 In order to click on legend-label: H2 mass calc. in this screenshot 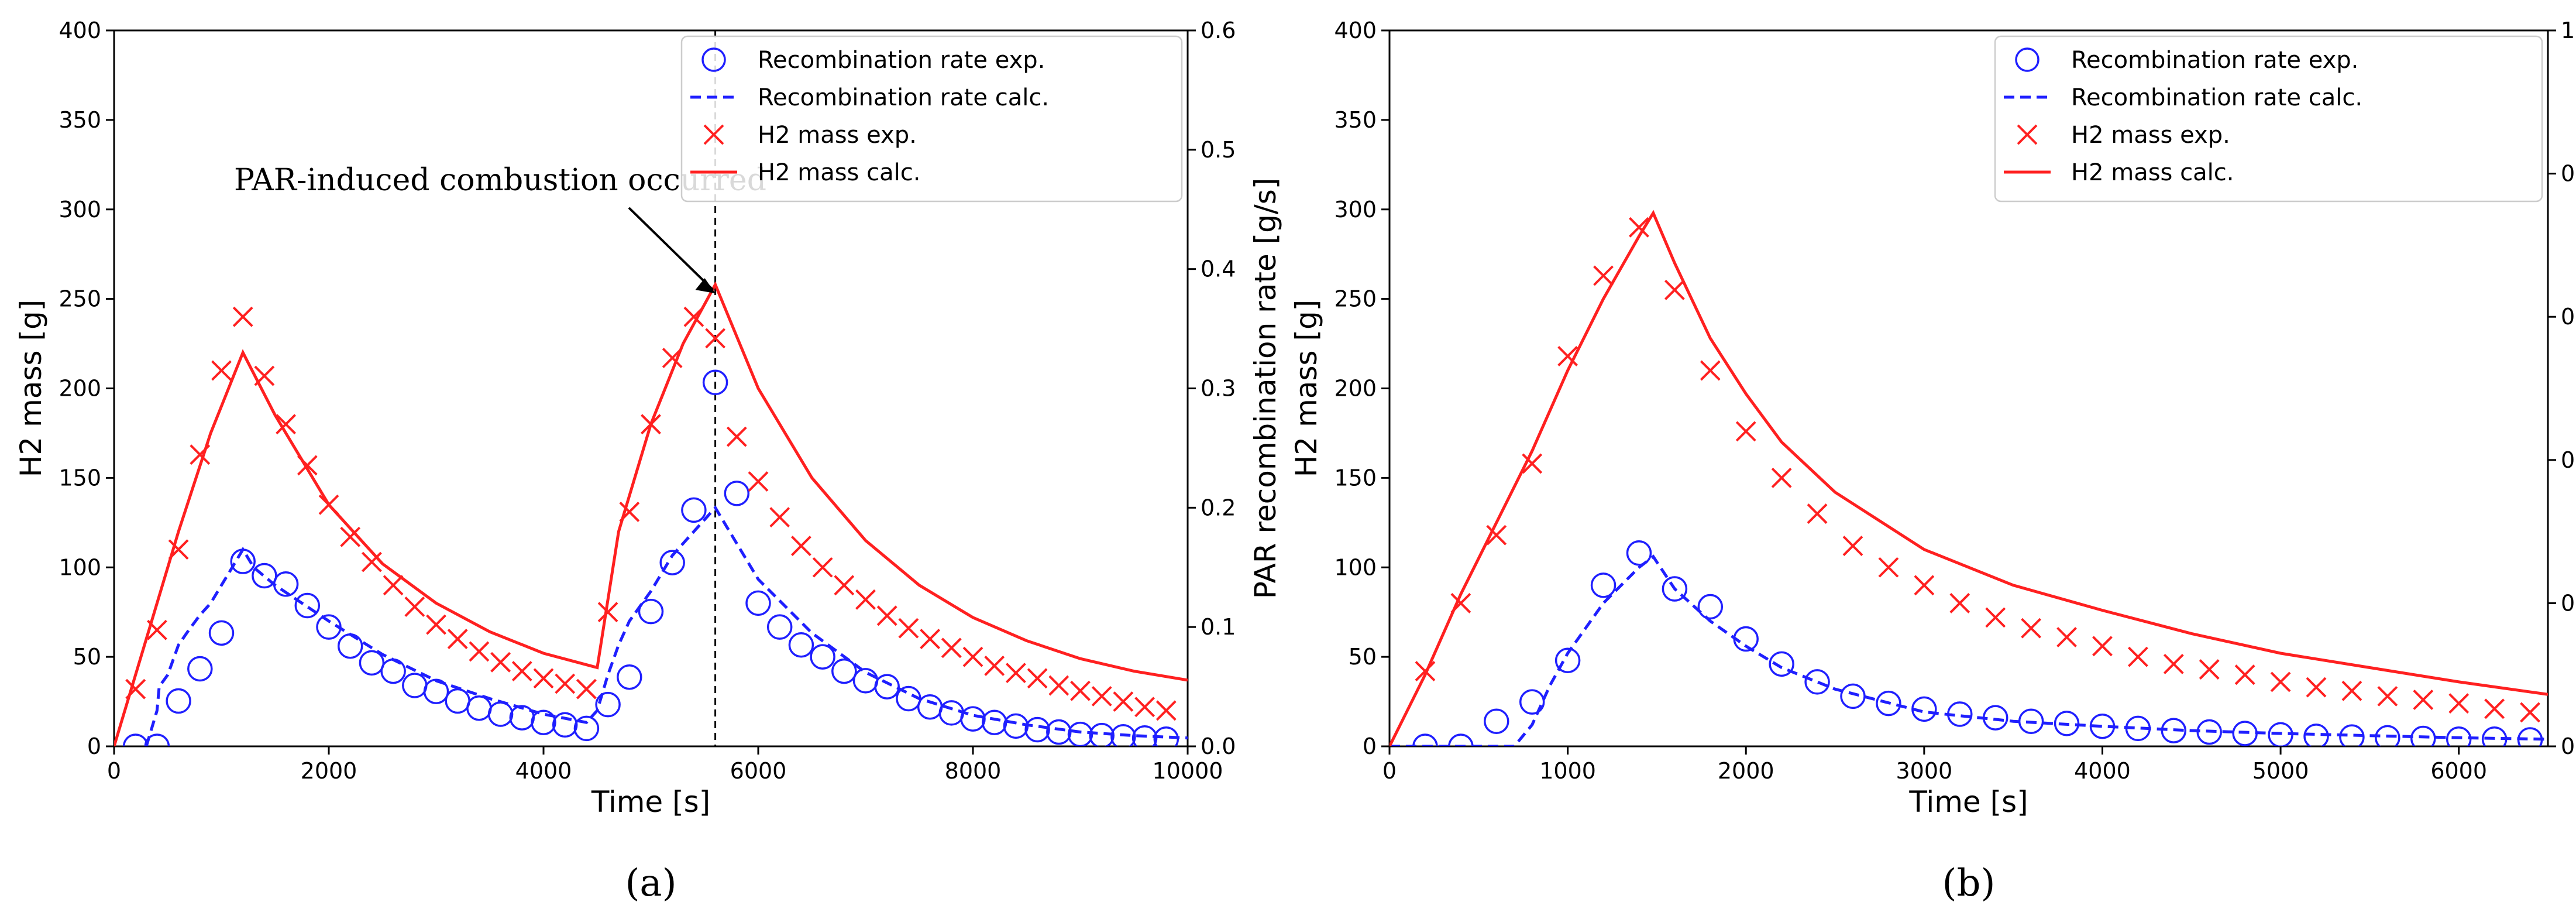, I will do `click(2153, 172)`.